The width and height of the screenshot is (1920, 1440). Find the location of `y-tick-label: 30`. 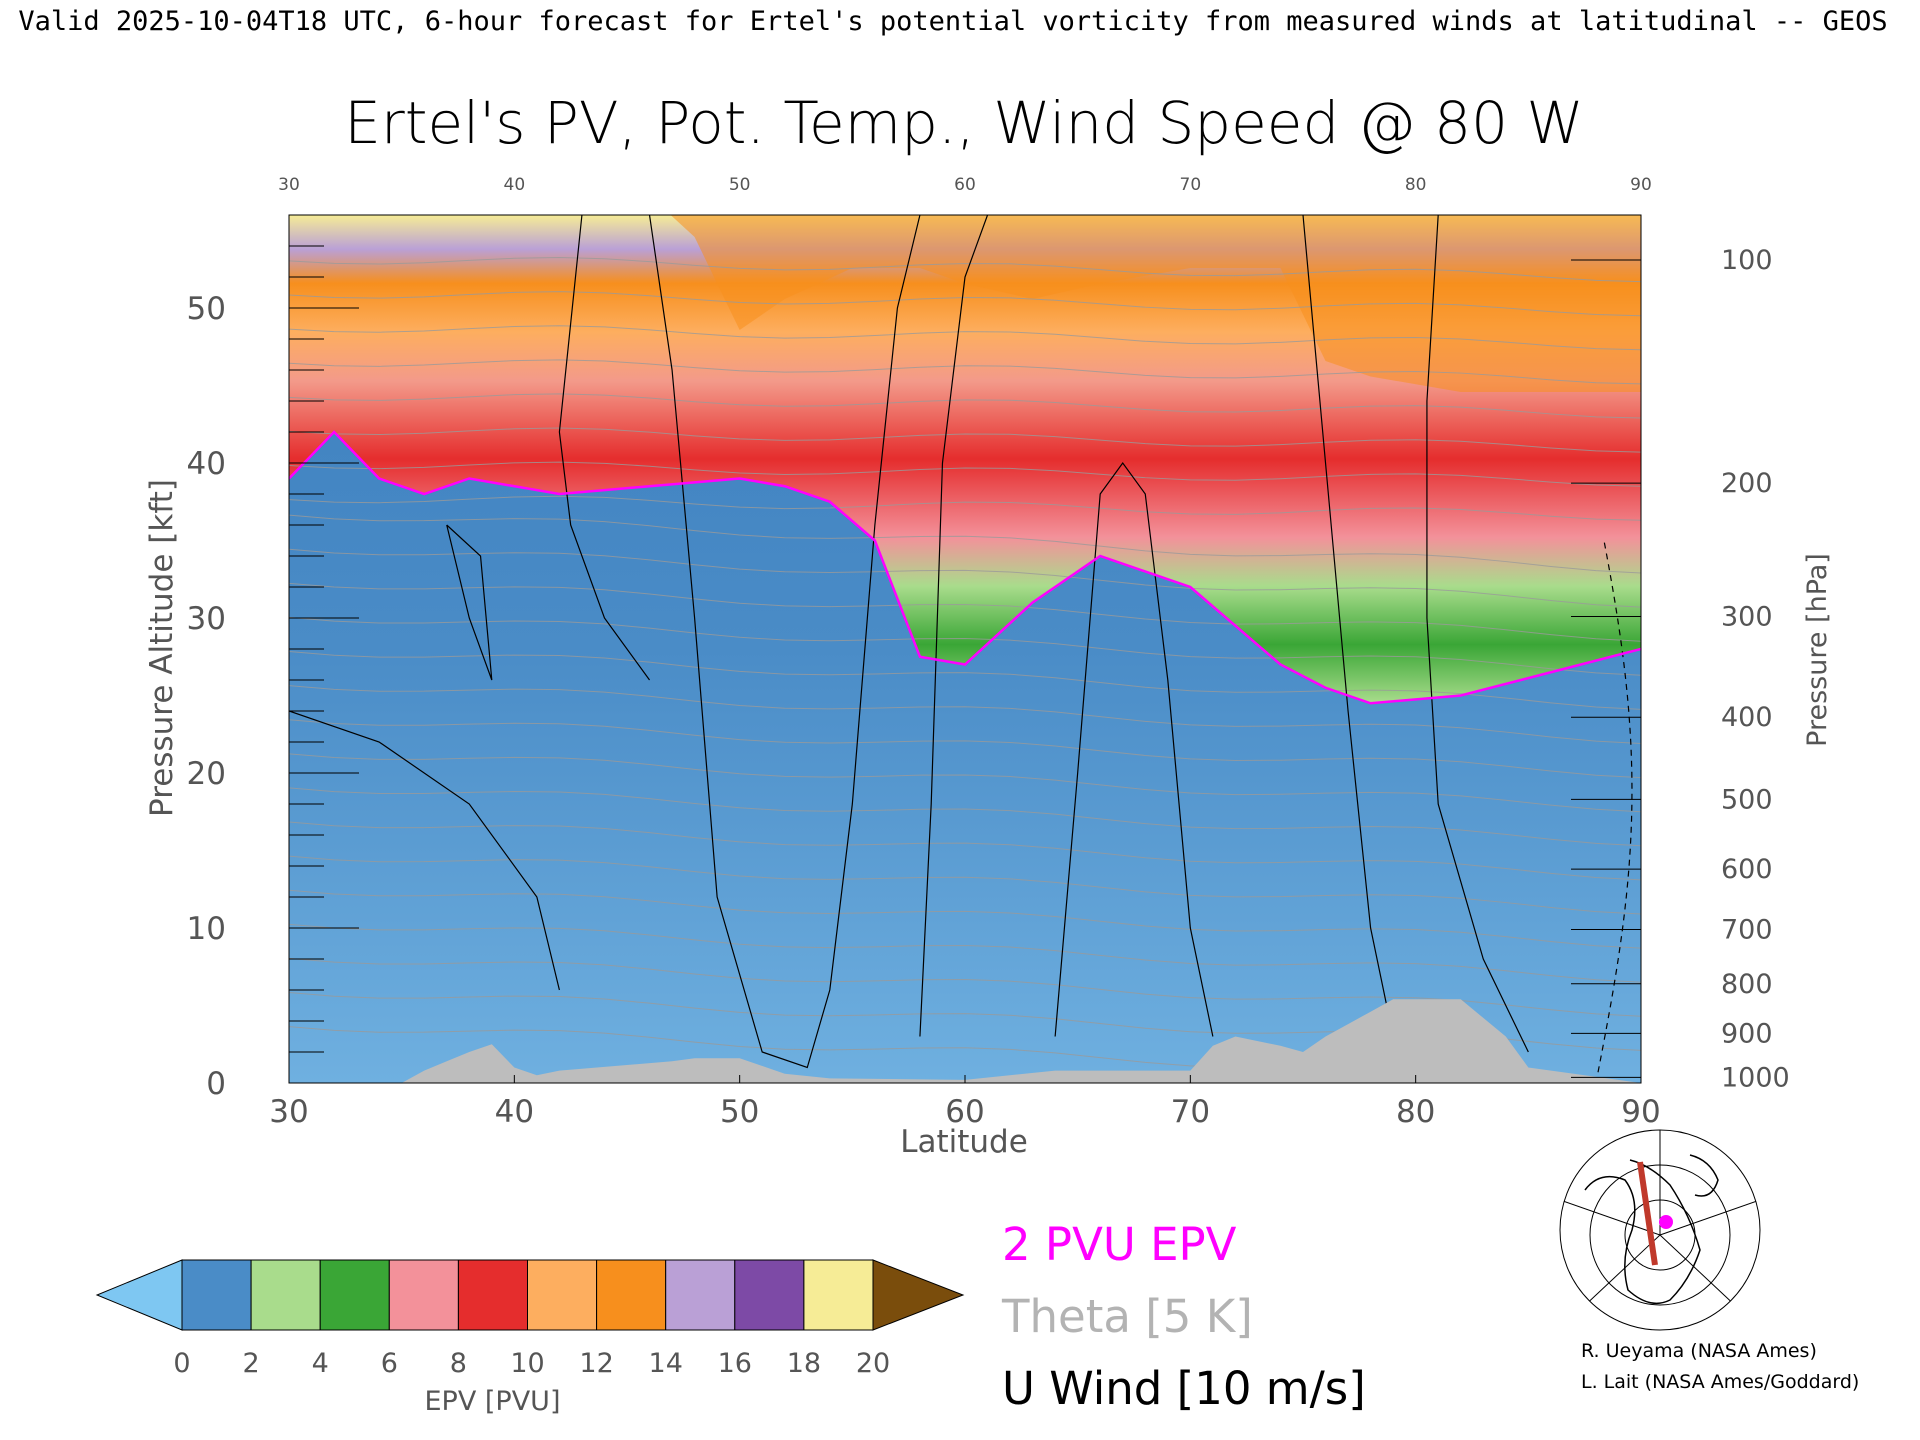

y-tick-label: 30 is located at coordinates (206, 619).